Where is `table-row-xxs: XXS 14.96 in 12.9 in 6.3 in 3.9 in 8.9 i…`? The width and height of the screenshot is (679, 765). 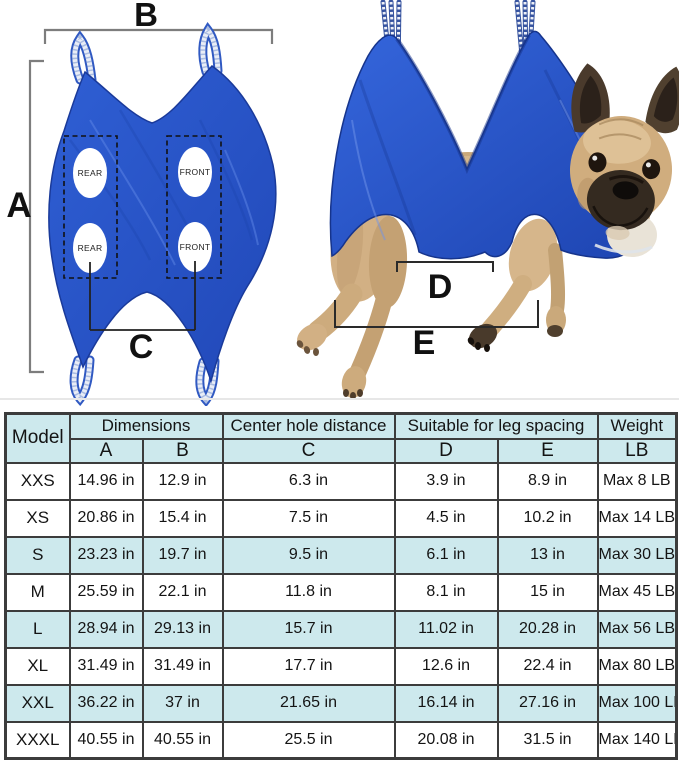
table-row-xxs: XXS 14.96 in 12.9 in 6.3 in 3.9 in 8.9 i… is located at coordinates (341, 481).